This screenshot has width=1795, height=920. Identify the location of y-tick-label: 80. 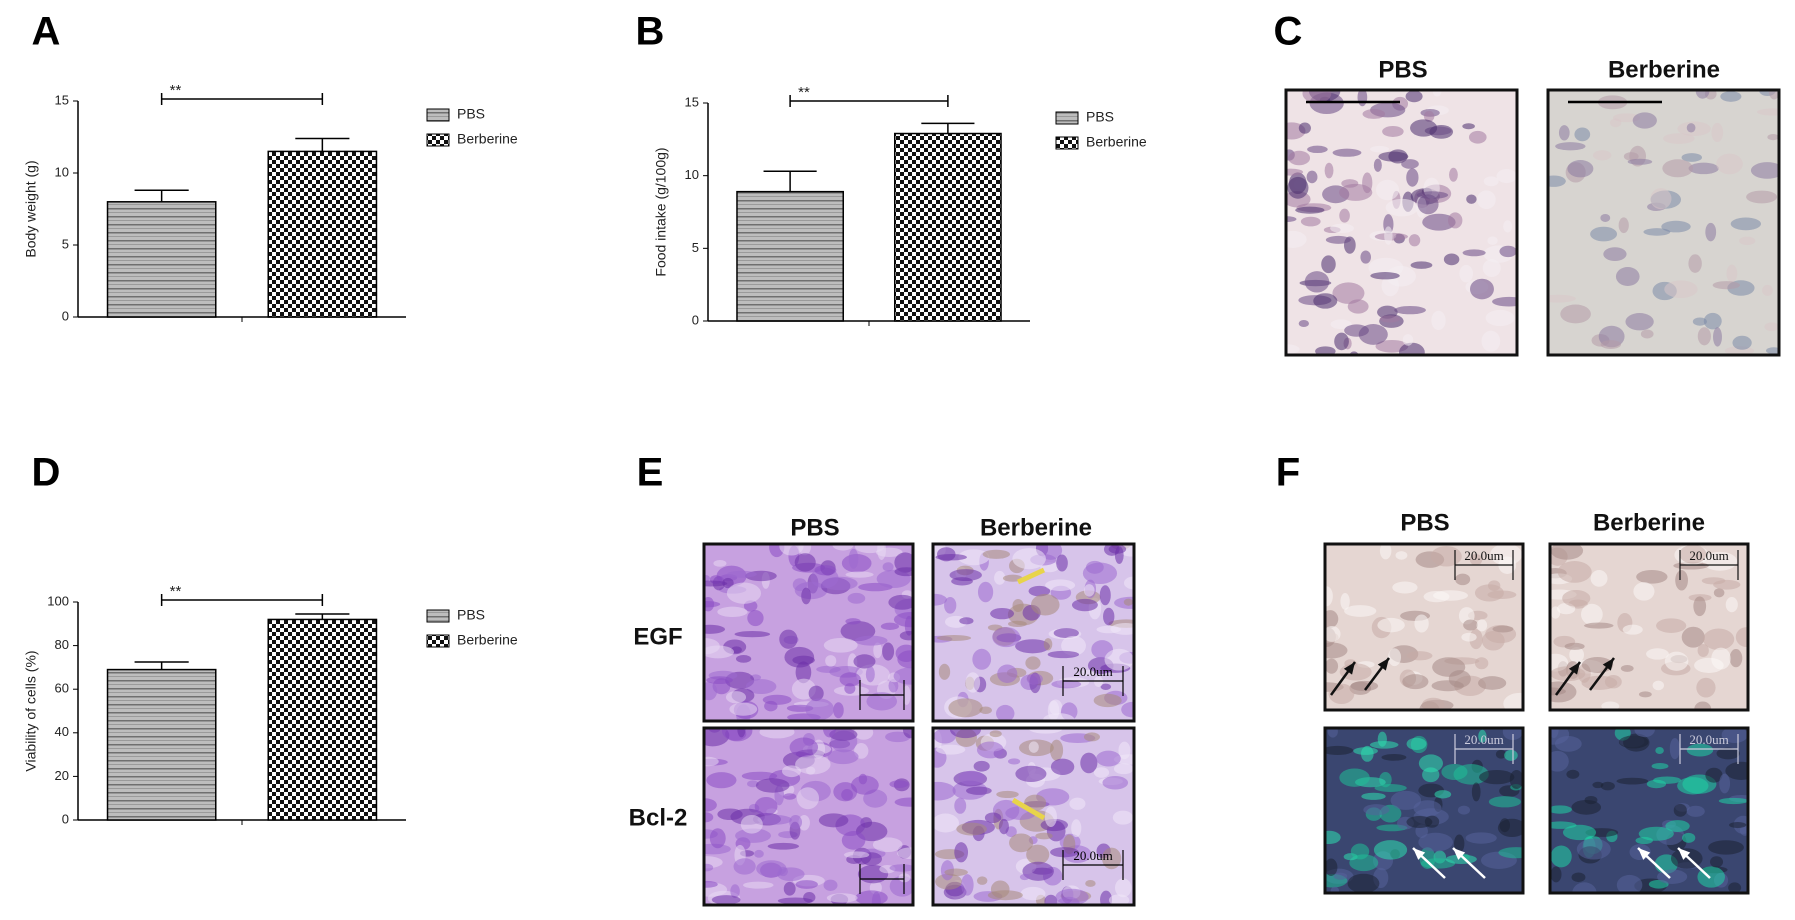
(62, 644).